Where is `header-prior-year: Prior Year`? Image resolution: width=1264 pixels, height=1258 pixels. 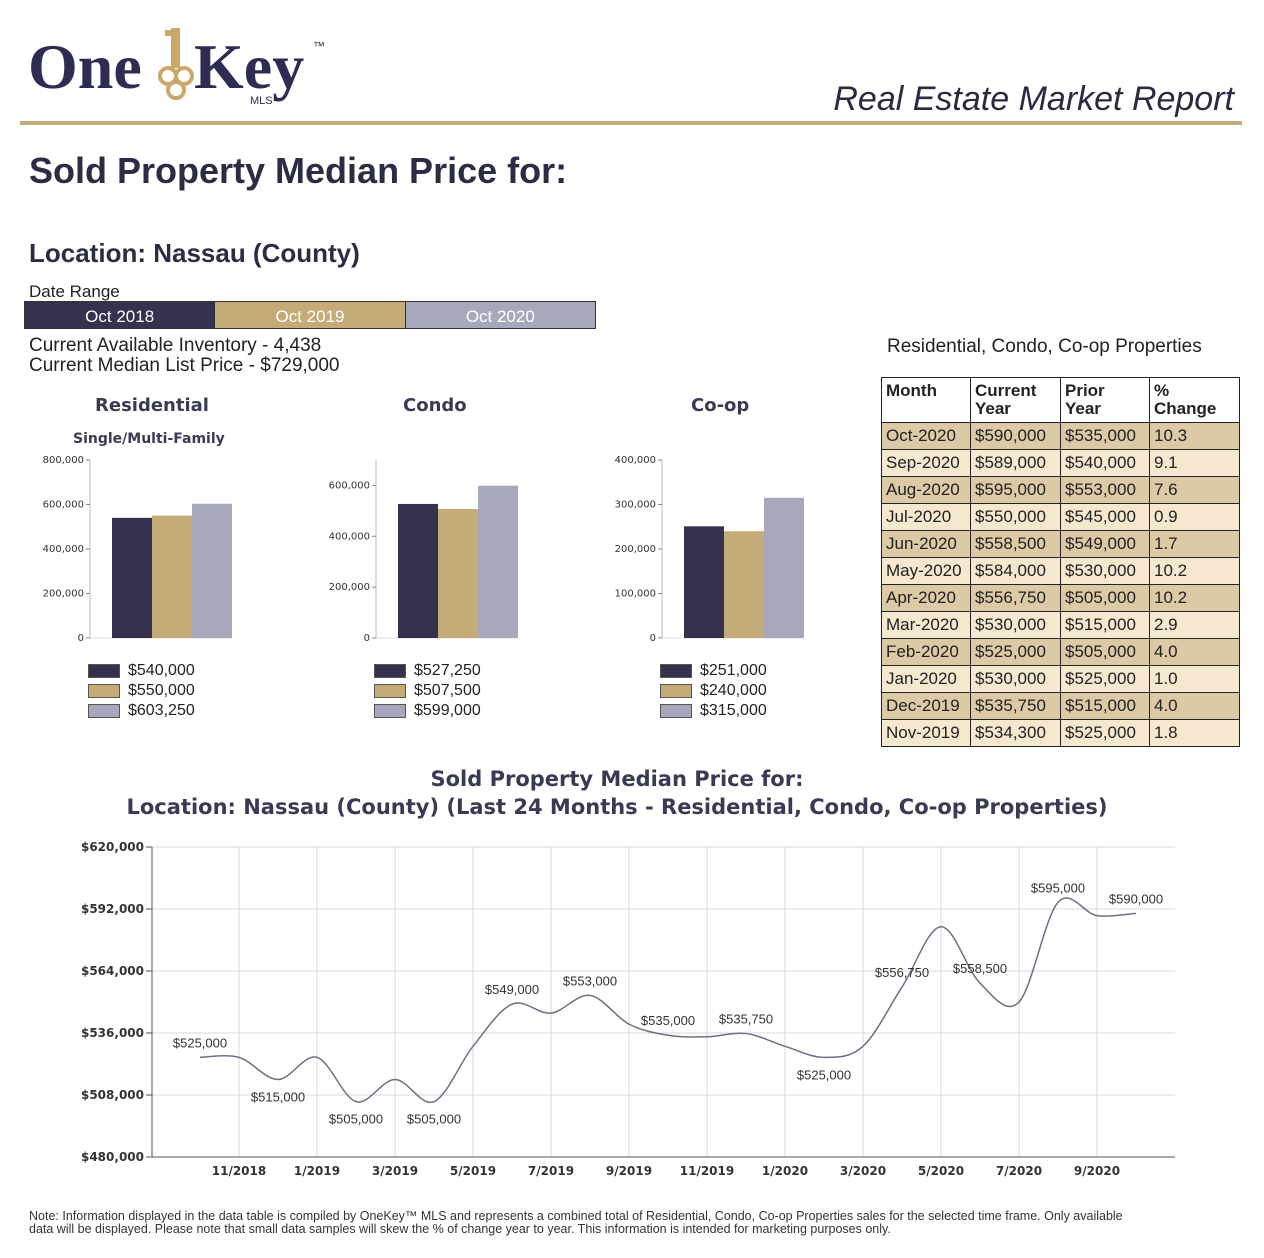 header-prior-year: Prior Year is located at coordinates (1105, 400).